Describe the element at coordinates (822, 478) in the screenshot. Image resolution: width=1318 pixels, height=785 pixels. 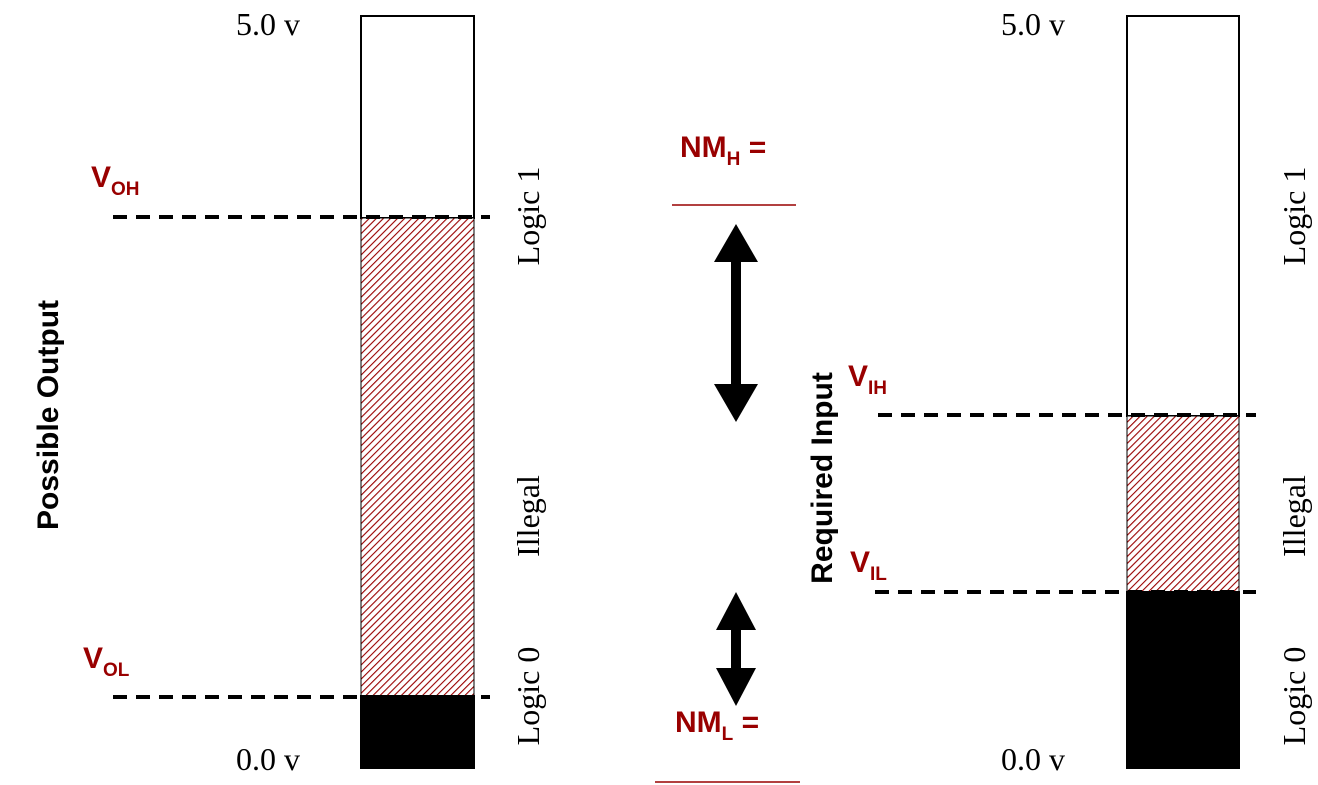
I see `input-title: Required Input` at that location.